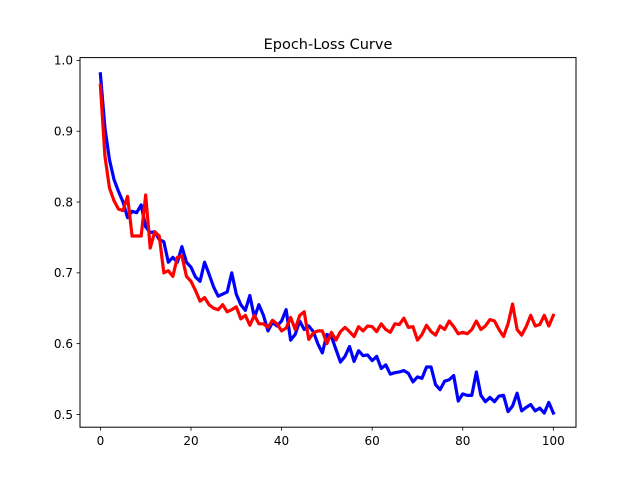  What do you see at coordinates (331, 437) in the screenshot?
I see `x-axis: 0 20 40 60 80 100` at bounding box center [331, 437].